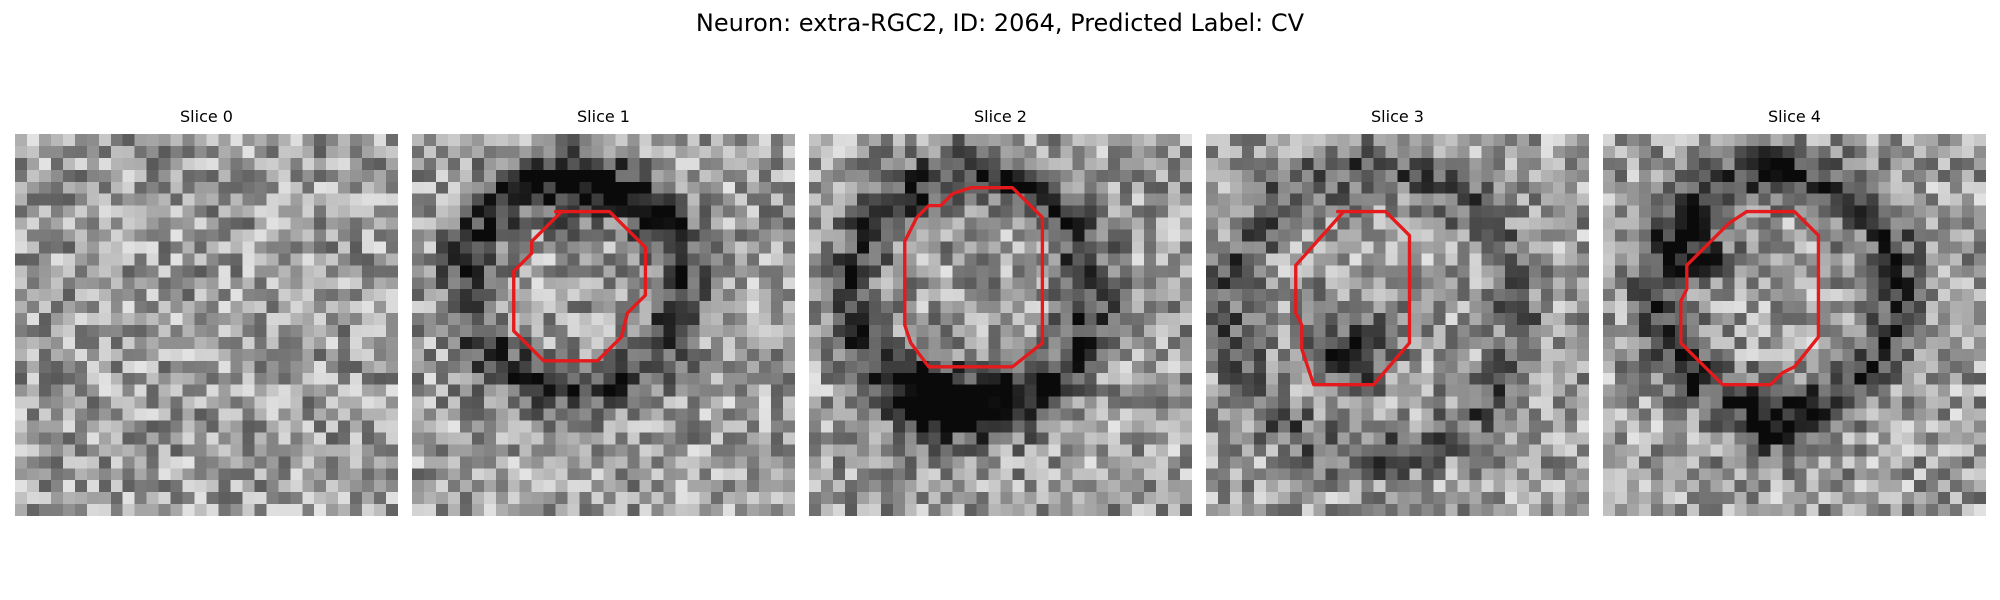 Image resolution: width=2000 pixels, height=600 pixels. What do you see at coordinates (1794, 116) in the screenshot?
I see `slice-title: Slice 4` at bounding box center [1794, 116].